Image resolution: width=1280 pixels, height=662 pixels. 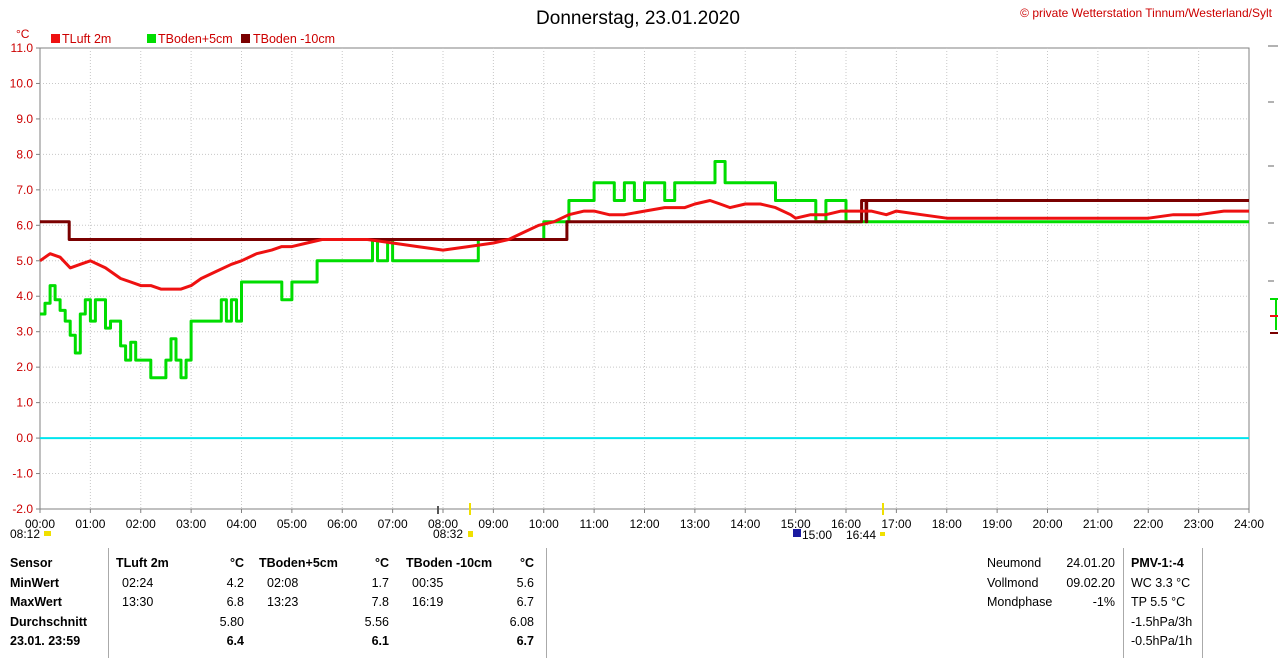 What do you see at coordinates (23, 34) in the screenshot?
I see `y-unit-label: °C` at bounding box center [23, 34].